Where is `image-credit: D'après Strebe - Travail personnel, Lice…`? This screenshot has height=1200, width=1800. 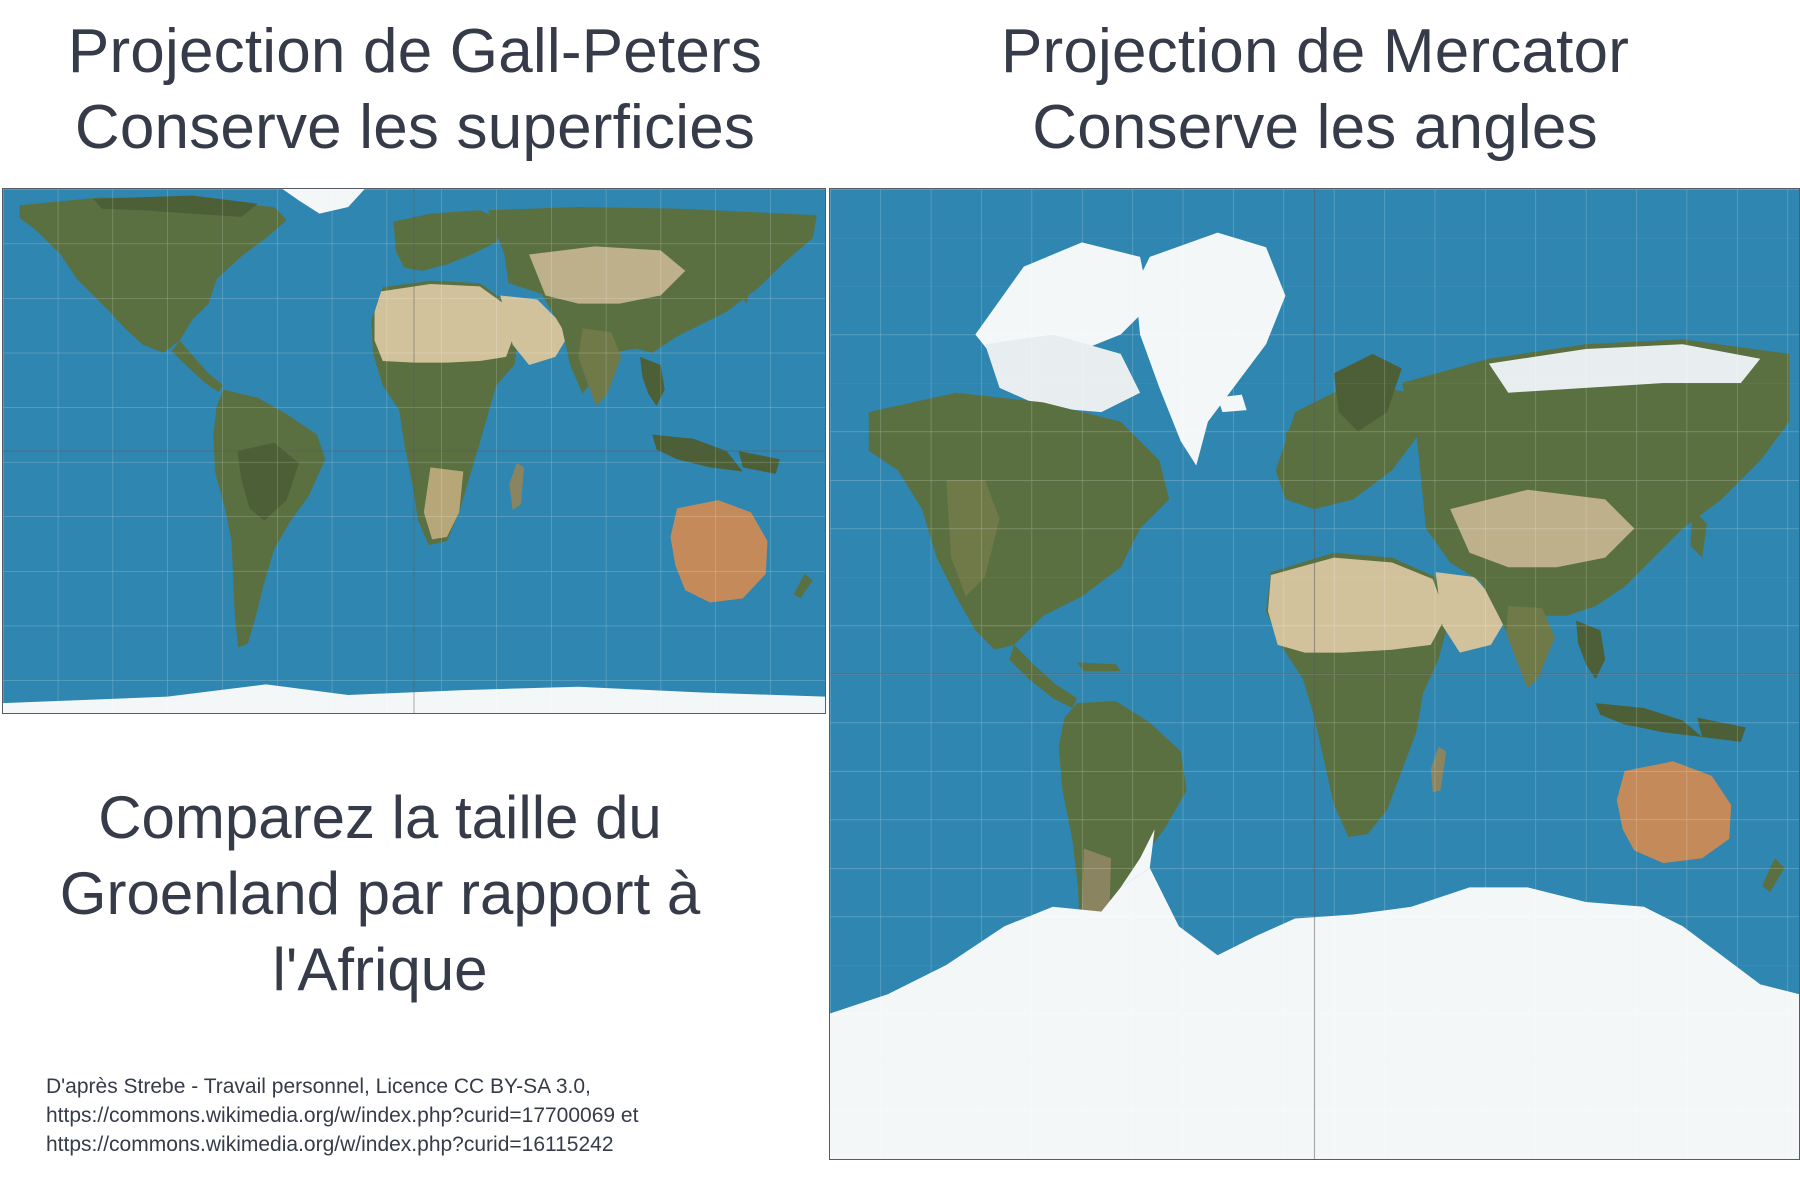 image-credit: D'après Strebe - Travail personnel, Lice… is located at coordinates (342, 1115).